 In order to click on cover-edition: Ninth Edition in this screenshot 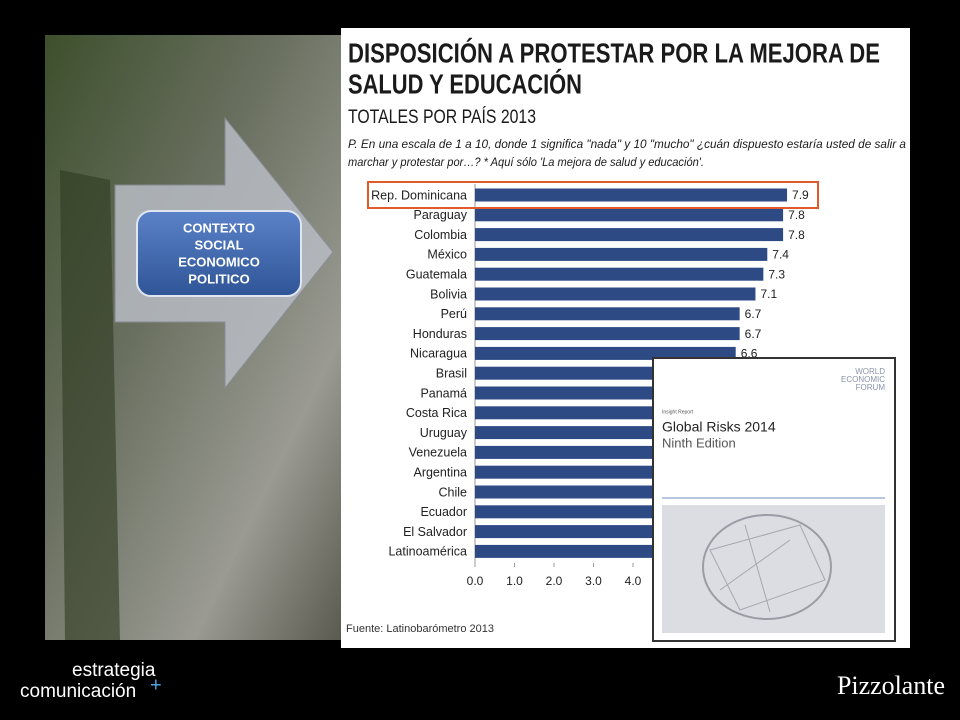, I will do `click(699, 442)`.